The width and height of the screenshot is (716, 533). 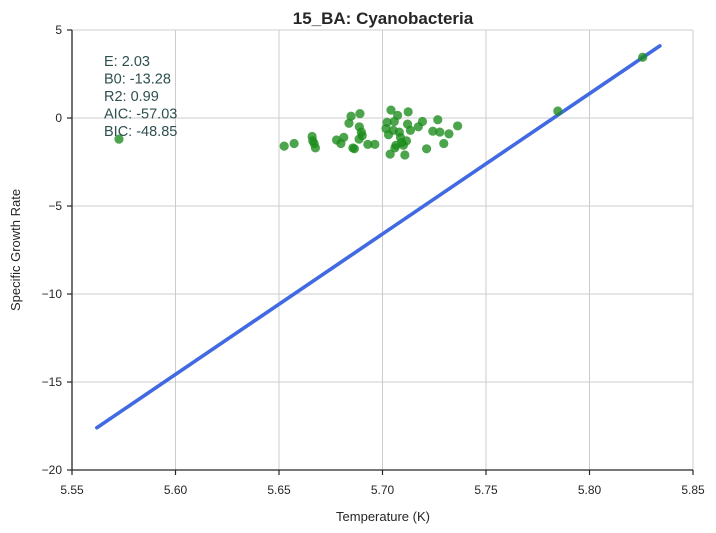 I want to click on x-axis-ticks: 5.55 5.60 5.65 5.70 5.75 5.80 5.85, so click(x=382, y=483).